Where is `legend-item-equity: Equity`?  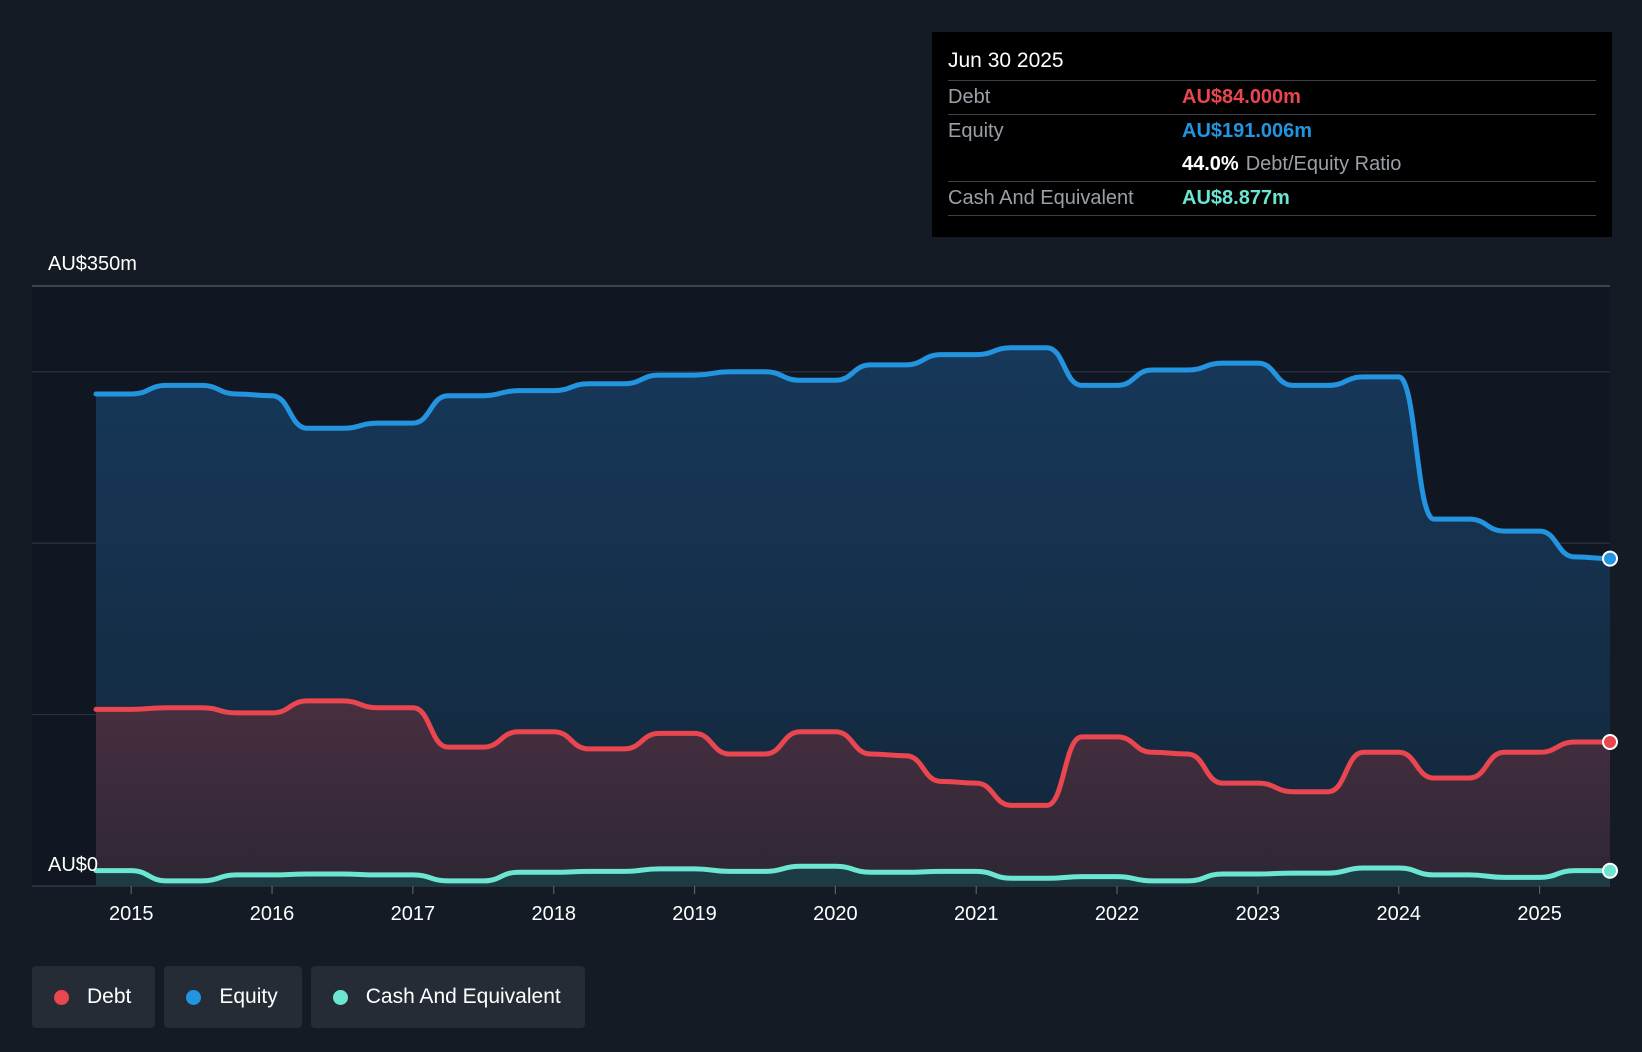 legend-item-equity: Equity is located at coordinates (233, 997).